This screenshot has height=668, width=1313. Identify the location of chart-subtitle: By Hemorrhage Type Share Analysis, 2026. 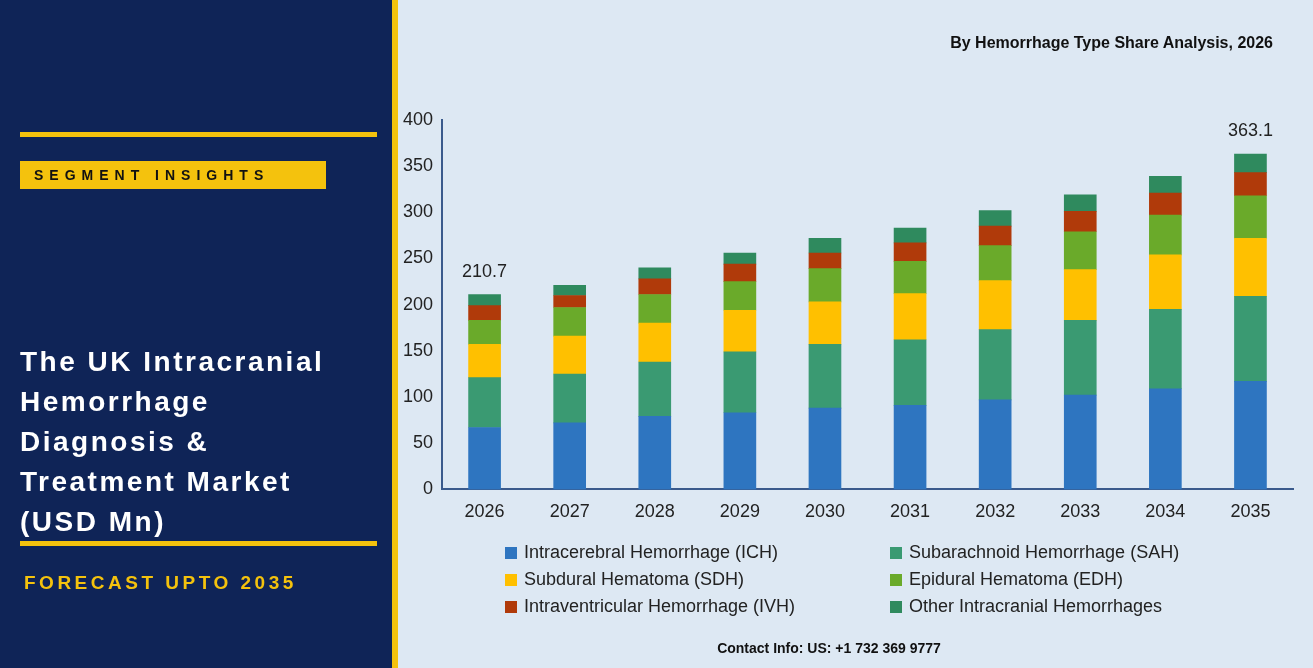
(1111, 43).